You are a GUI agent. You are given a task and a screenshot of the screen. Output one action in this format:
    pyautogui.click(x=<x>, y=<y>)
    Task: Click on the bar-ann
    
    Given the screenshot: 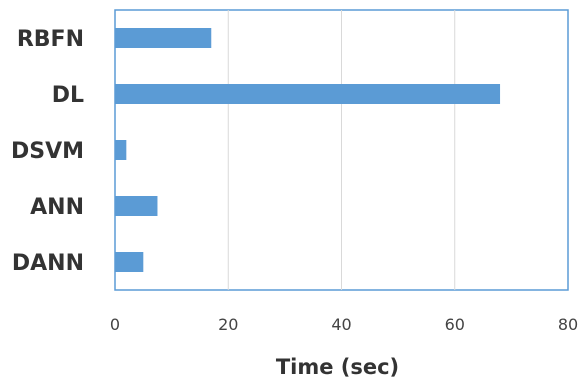 What is the action you would take?
    pyautogui.click(x=136, y=206)
    